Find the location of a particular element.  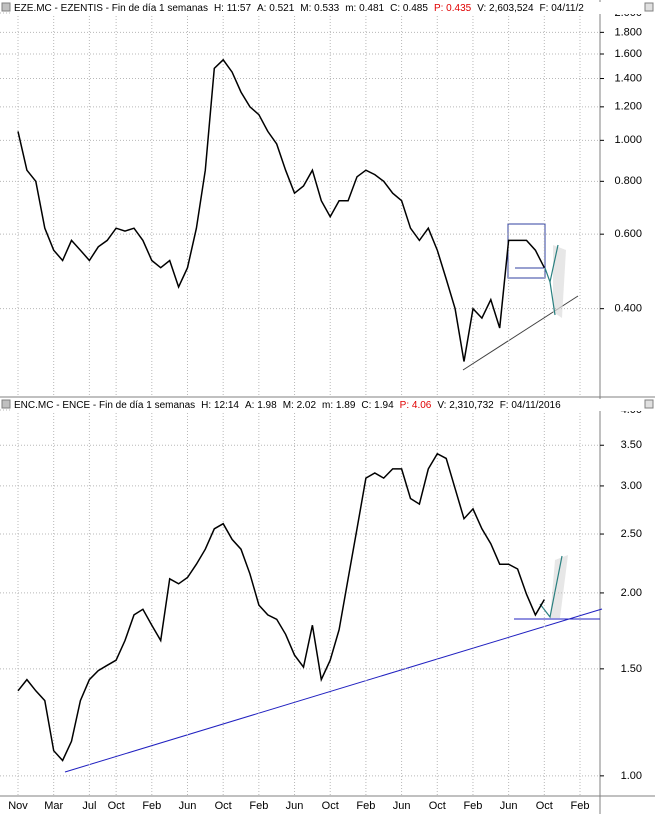

header-stat: H: 12:14 is located at coordinates (220, 405).